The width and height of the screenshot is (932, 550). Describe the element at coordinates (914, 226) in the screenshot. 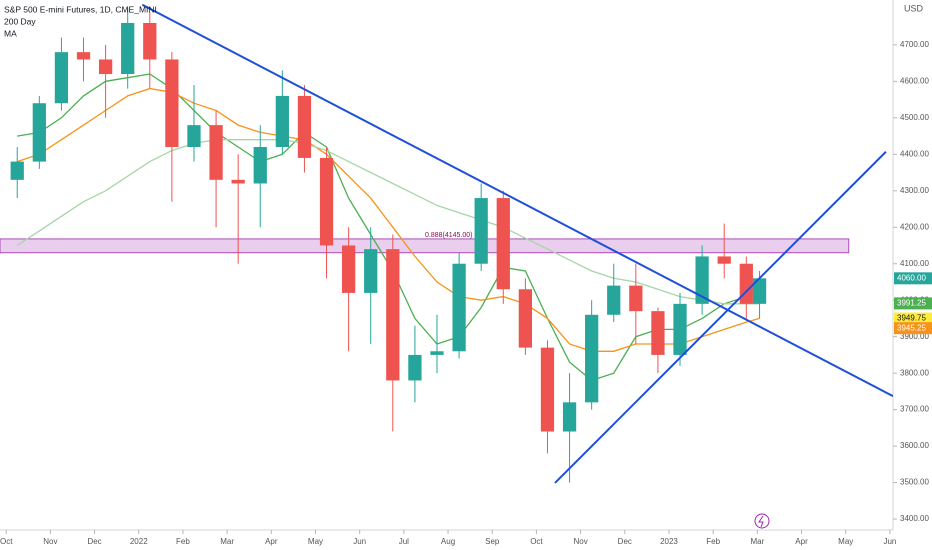

I see `y-tick-label: 4200.00` at that location.